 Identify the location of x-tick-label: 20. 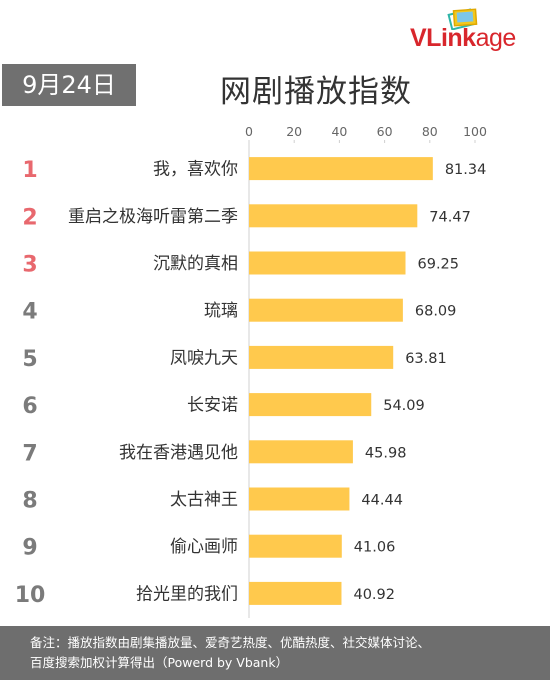
(294, 131).